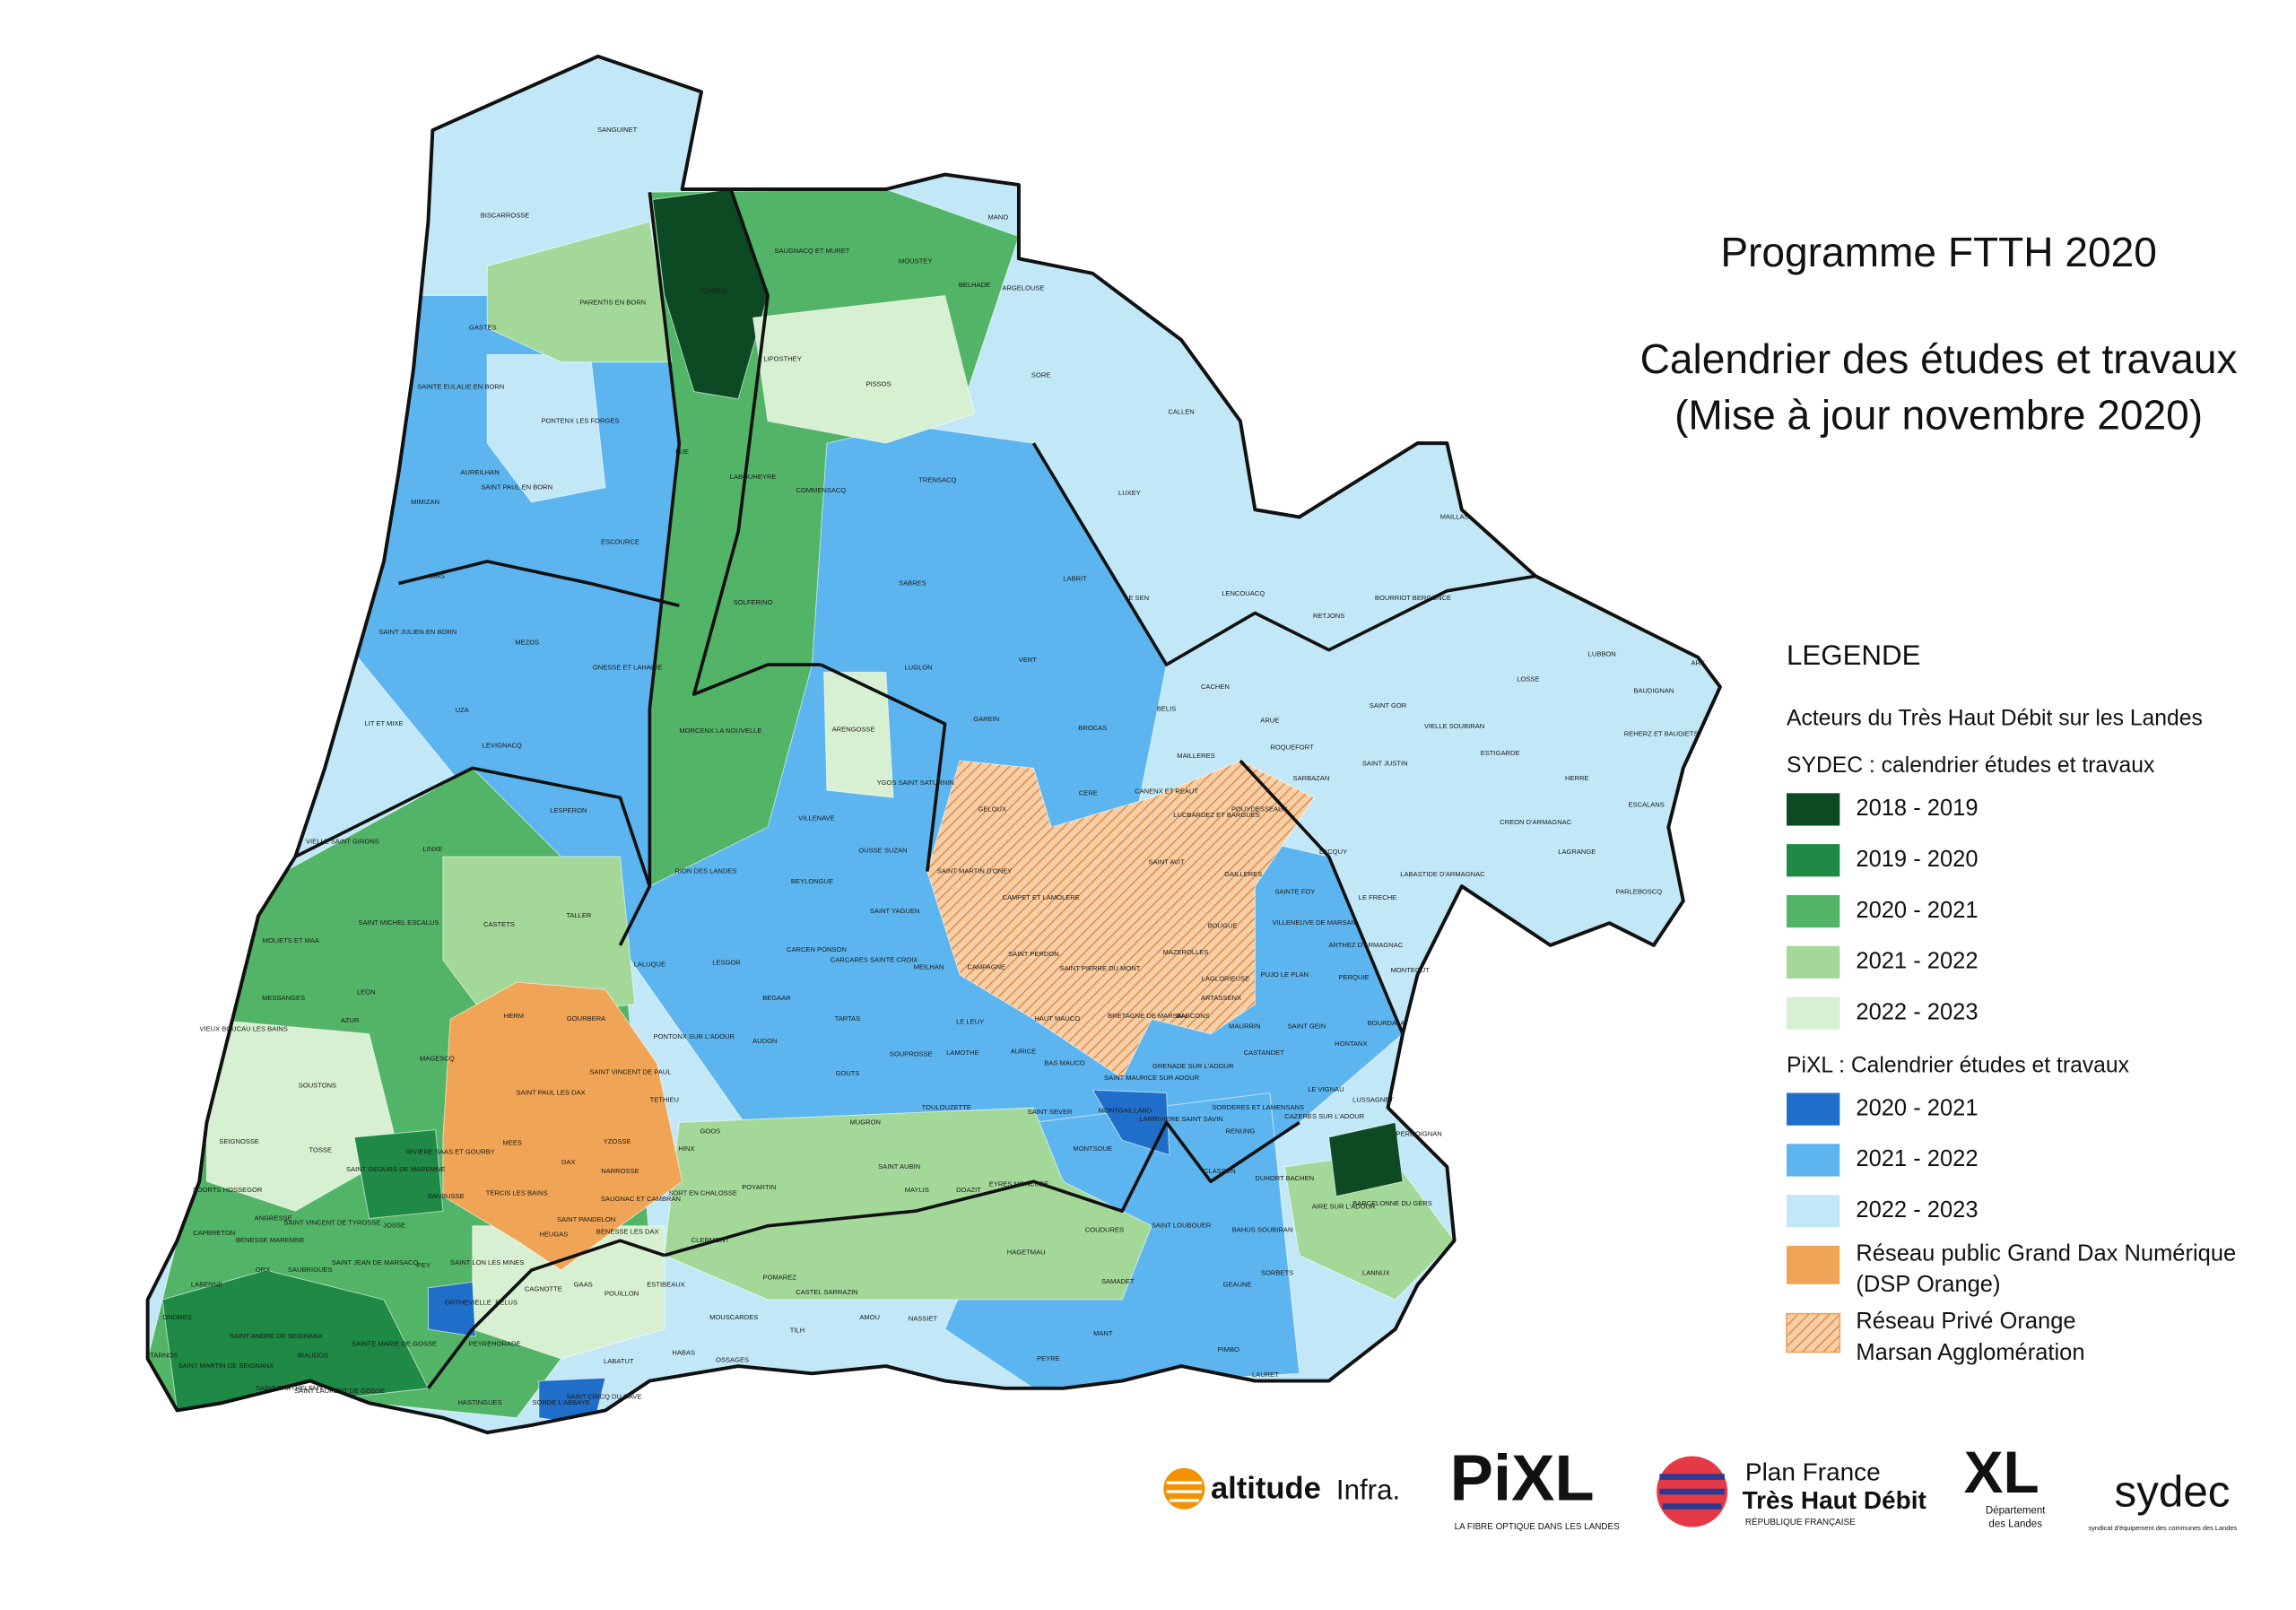 The width and height of the screenshot is (2296, 1610). What do you see at coordinates (394, 1343) in the screenshot?
I see `commune-label: SAINTE MARIE DE GOSSE` at bounding box center [394, 1343].